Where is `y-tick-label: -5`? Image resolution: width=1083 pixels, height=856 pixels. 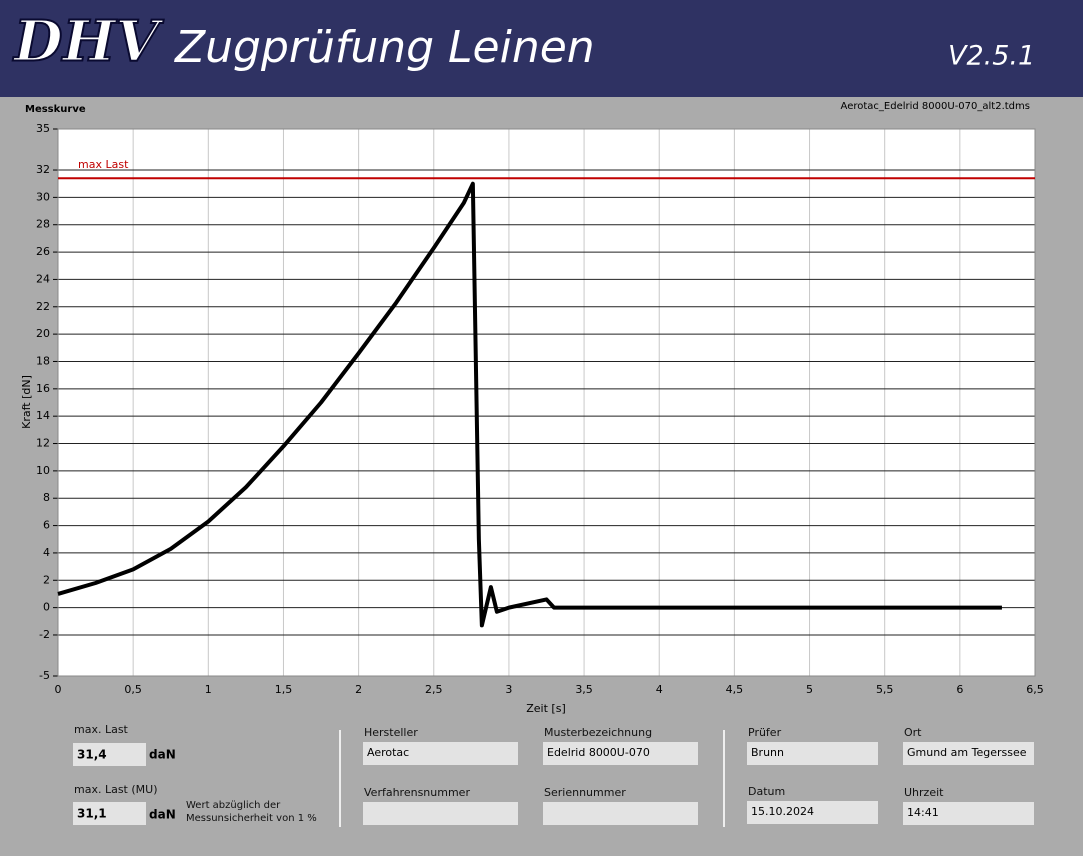 y-tick-label: -5 is located at coordinates (44, 675).